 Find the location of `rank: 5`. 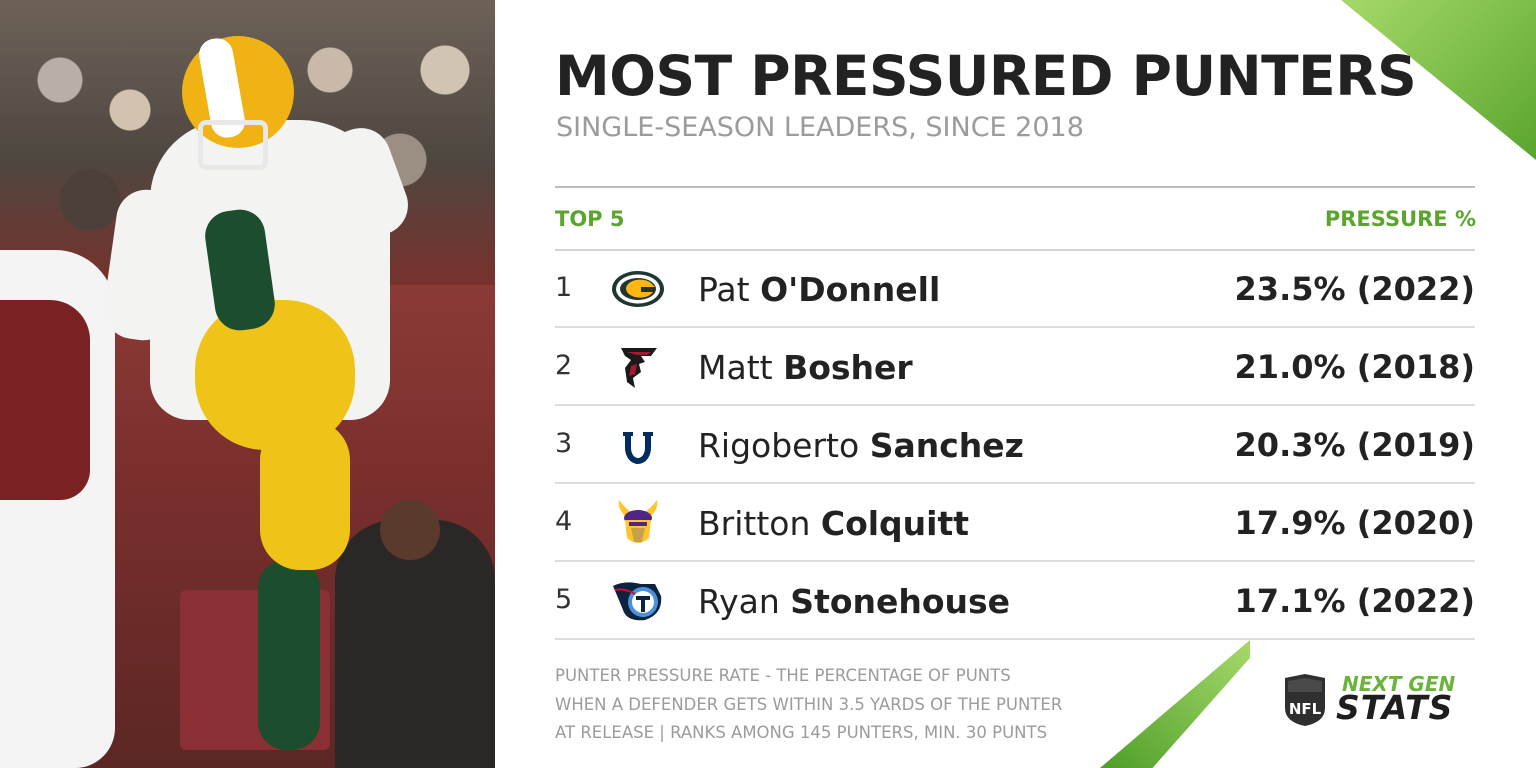

rank: 5 is located at coordinates (564, 599).